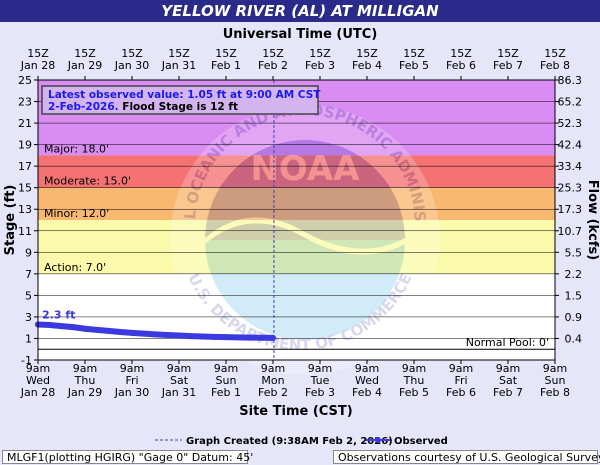 Image resolution: width=600 pixels, height=465 pixels. What do you see at coordinates (10, 220) in the screenshot?
I see `left-axis-title: Stage (ft)` at bounding box center [10, 220].